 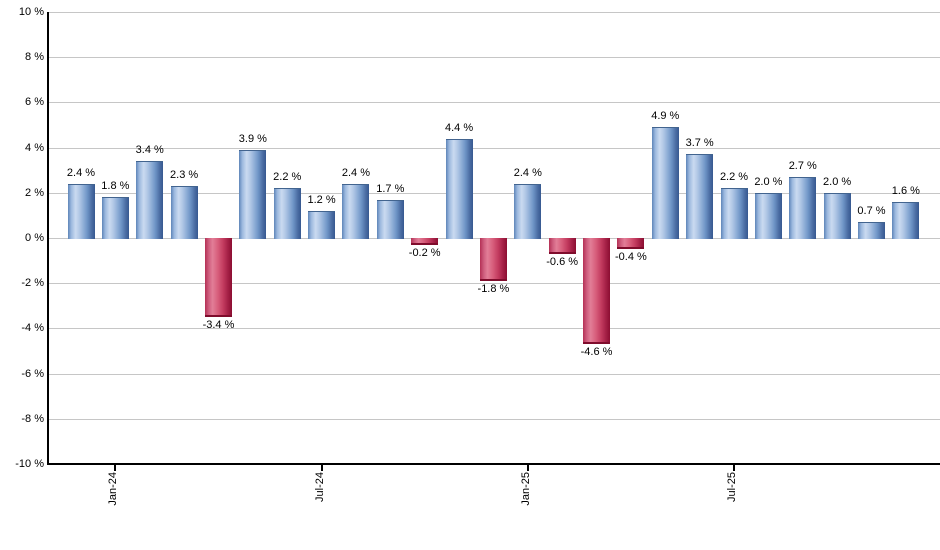 What do you see at coordinates (34, 147) in the screenshot?
I see `y-axis-tick-label: 4 %` at bounding box center [34, 147].